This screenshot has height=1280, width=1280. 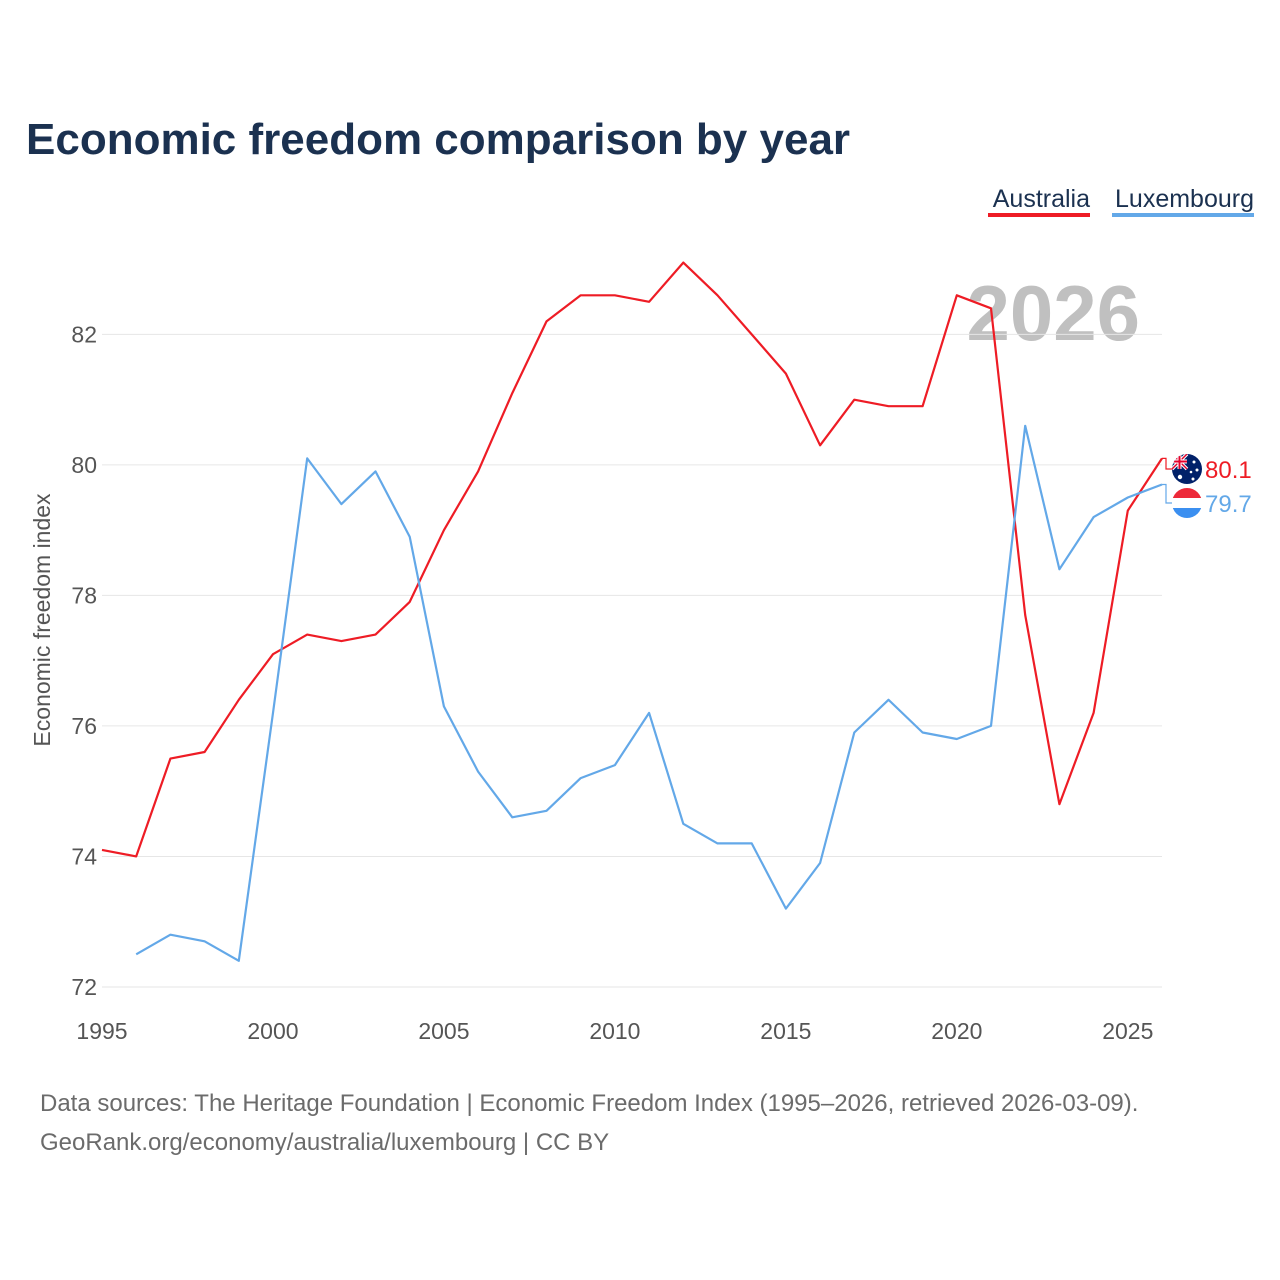 What do you see at coordinates (1228, 470) in the screenshot?
I see `end-label-australia: 80.1` at bounding box center [1228, 470].